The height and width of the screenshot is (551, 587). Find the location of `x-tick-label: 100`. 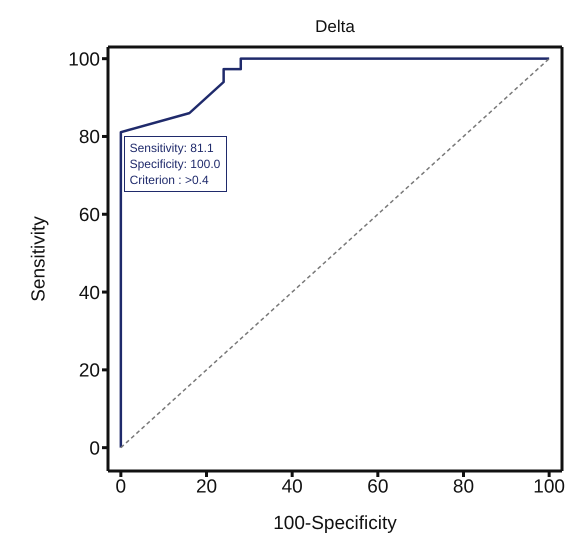

x-tick-label: 100 is located at coordinates (549, 487).